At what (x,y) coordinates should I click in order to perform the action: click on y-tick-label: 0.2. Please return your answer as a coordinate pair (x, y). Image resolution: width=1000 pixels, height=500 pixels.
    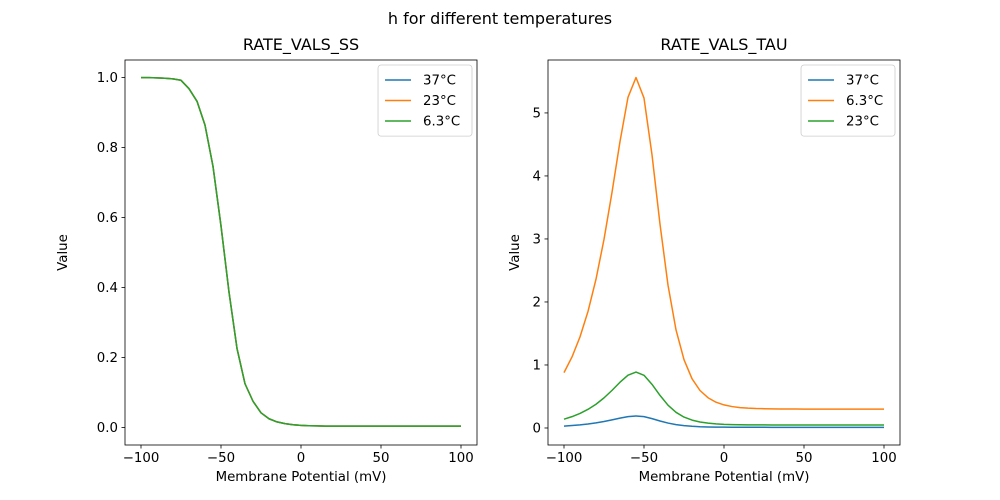
    Looking at the image, I should click on (107, 358).